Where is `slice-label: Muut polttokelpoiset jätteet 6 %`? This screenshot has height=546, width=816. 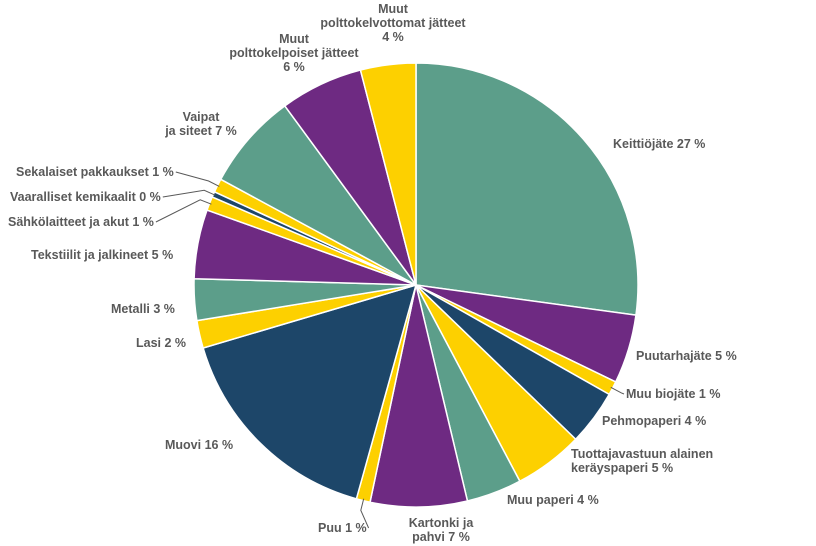 slice-label: Muut polttokelpoiset jätteet 6 % is located at coordinates (294, 53).